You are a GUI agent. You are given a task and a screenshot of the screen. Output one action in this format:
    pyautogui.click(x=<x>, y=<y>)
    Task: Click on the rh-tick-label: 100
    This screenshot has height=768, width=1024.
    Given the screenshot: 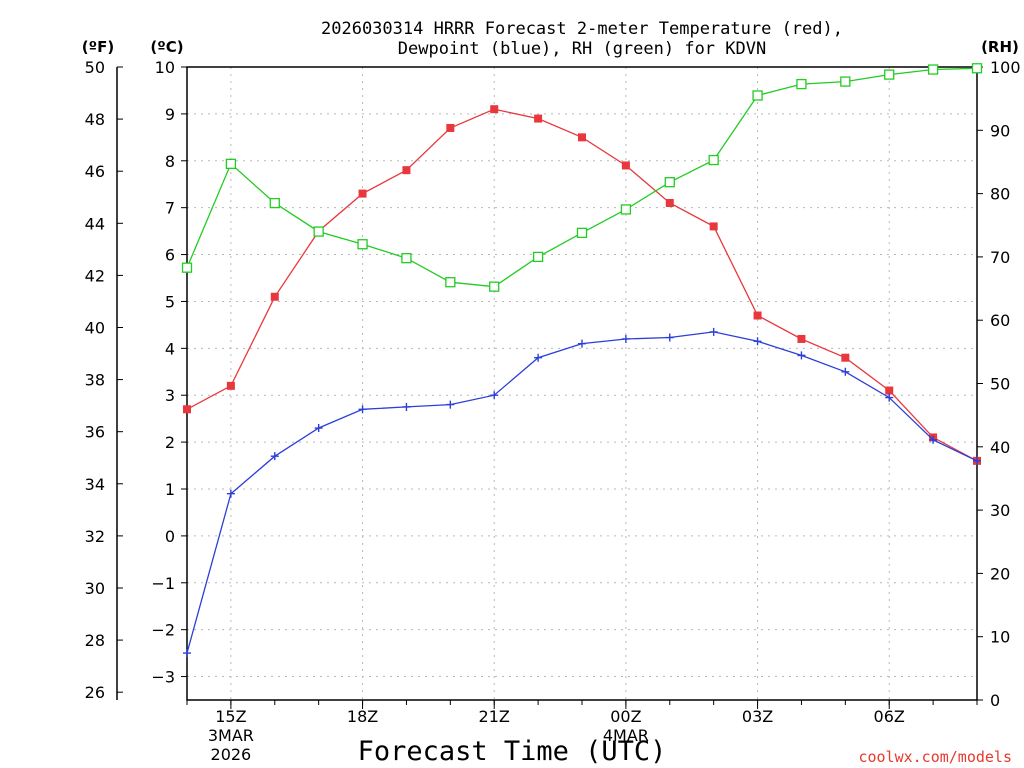 What is the action you would take?
    pyautogui.click(x=1005, y=67)
    